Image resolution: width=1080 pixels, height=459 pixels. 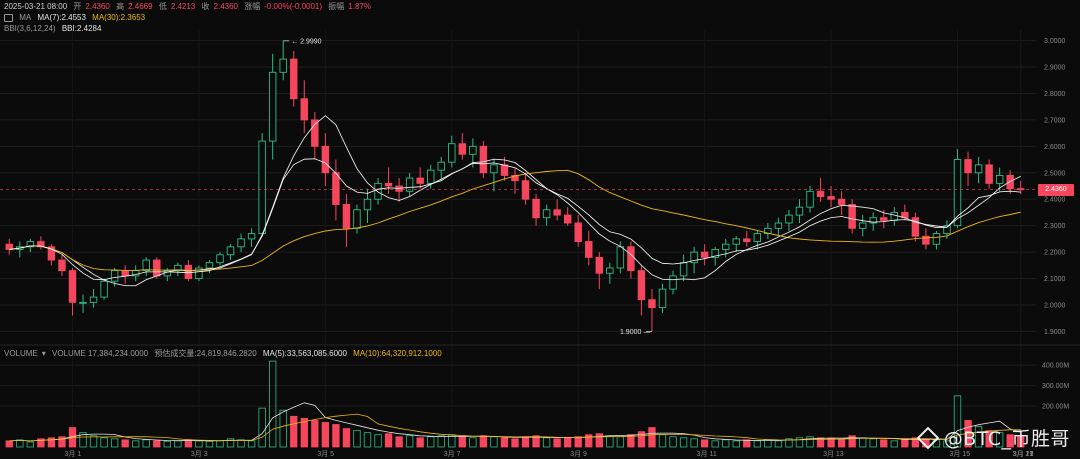 What do you see at coordinates (1055, 407) in the screenshot?
I see `volume-axis-label: 200.00M` at bounding box center [1055, 407].